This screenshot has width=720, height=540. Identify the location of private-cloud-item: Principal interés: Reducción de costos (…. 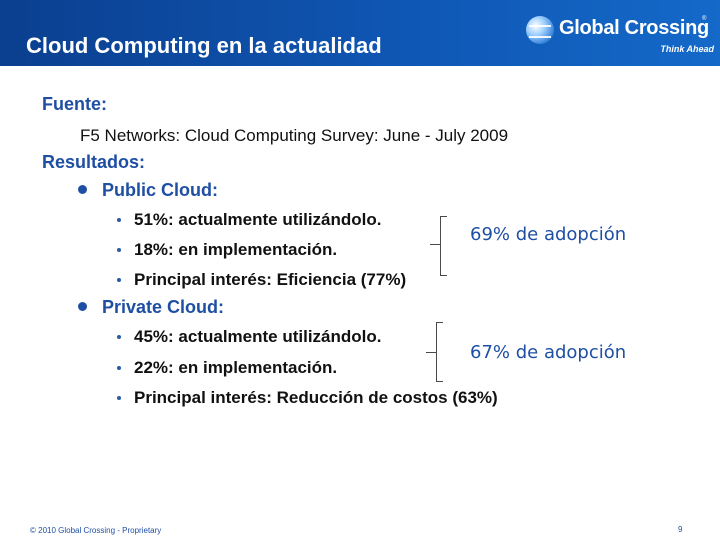
(316, 397).